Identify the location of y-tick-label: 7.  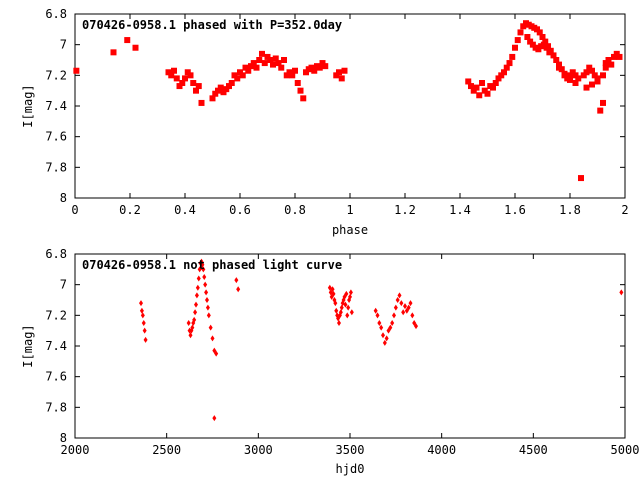
(63, 285).